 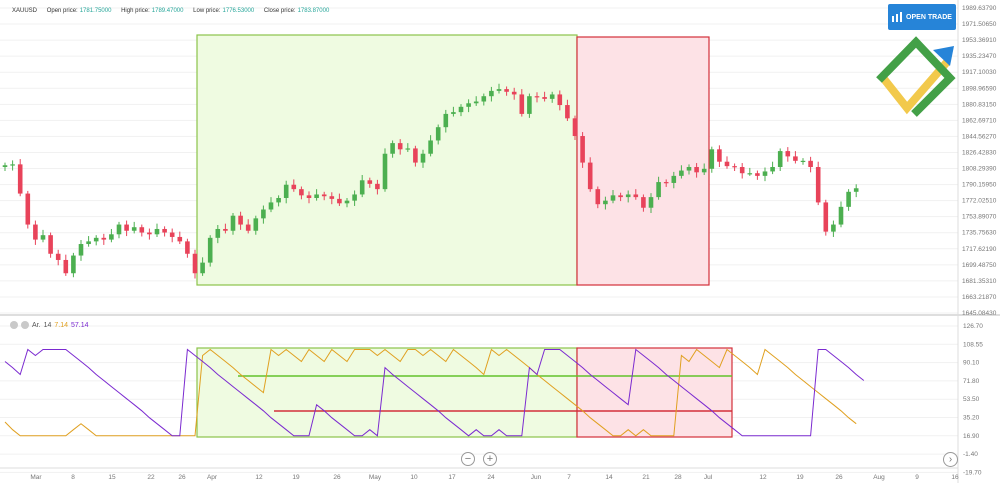 What do you see at coordinates (36, 477) in the screenshot?
I see `time-tick-label: Mar` at bounding box center [36, 477].